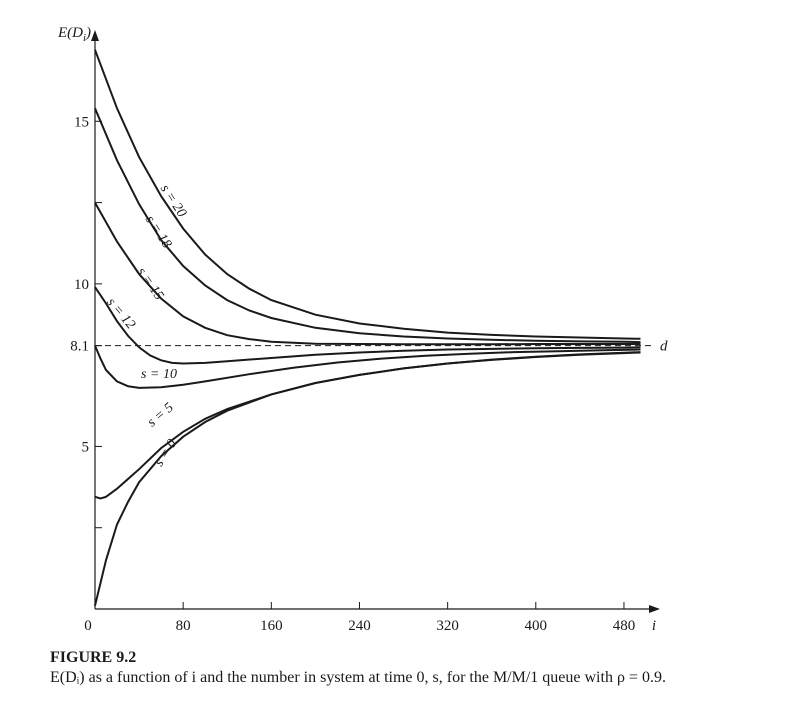 This screenshot has width=787, height=728. I want to click on x-axis-label: i, so click(654, 626).